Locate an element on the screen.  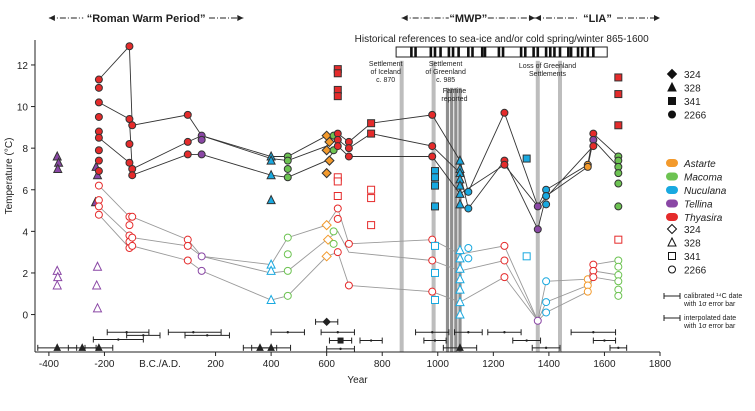
historical-bar is located at coordinates (501, 52).